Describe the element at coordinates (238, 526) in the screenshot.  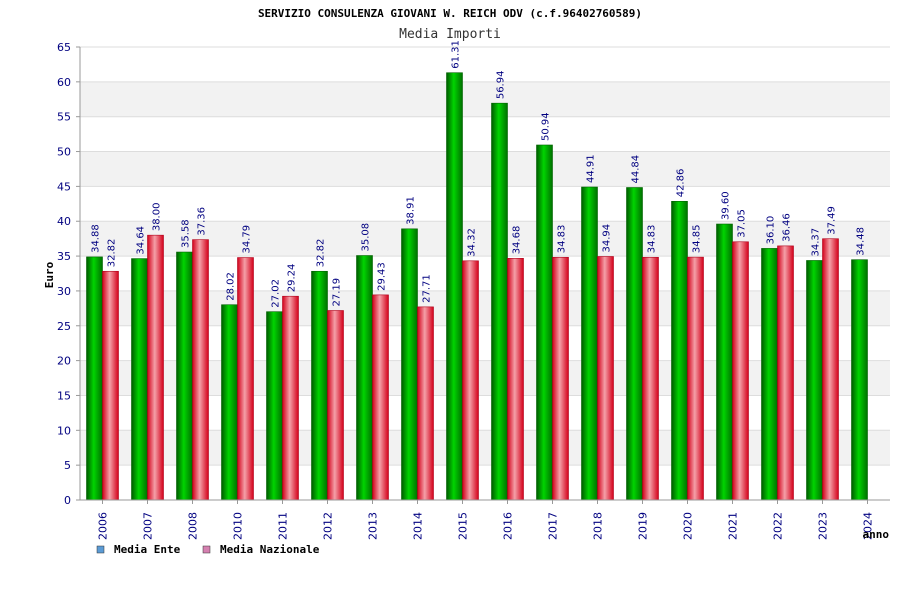
I see `x-tick-label-2010: 2010` at that location.